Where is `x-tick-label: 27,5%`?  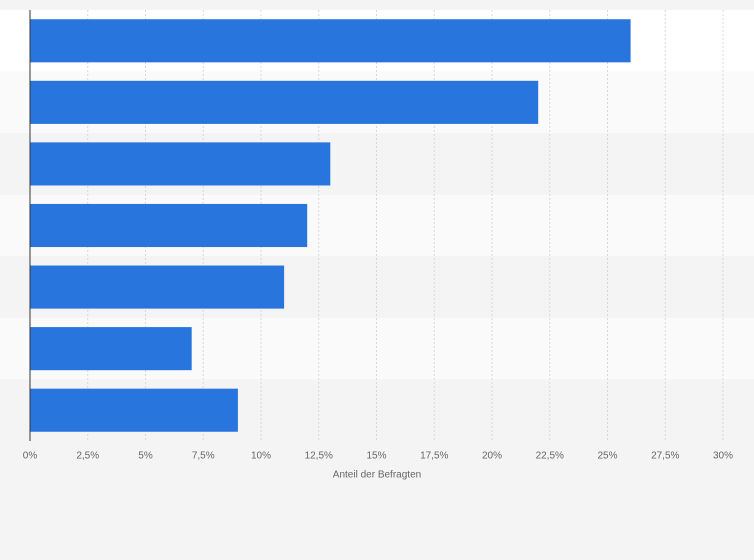
x-tick-label: 27,5% is located at coordinates (665, 456).